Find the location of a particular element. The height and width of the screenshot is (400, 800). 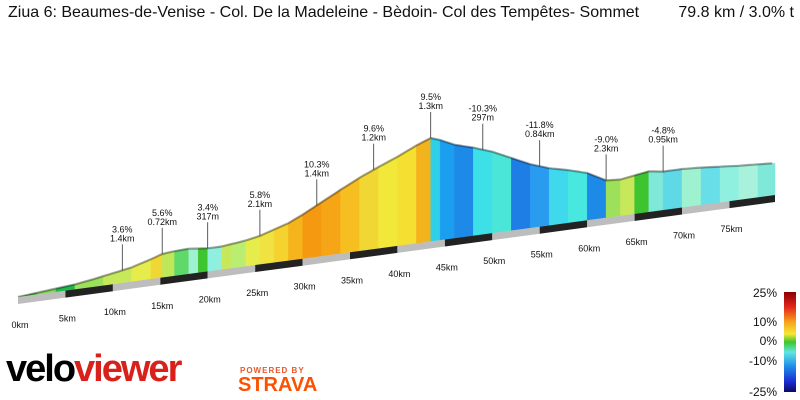

x-tick-label: 5km is located at coordinates (67, 319).